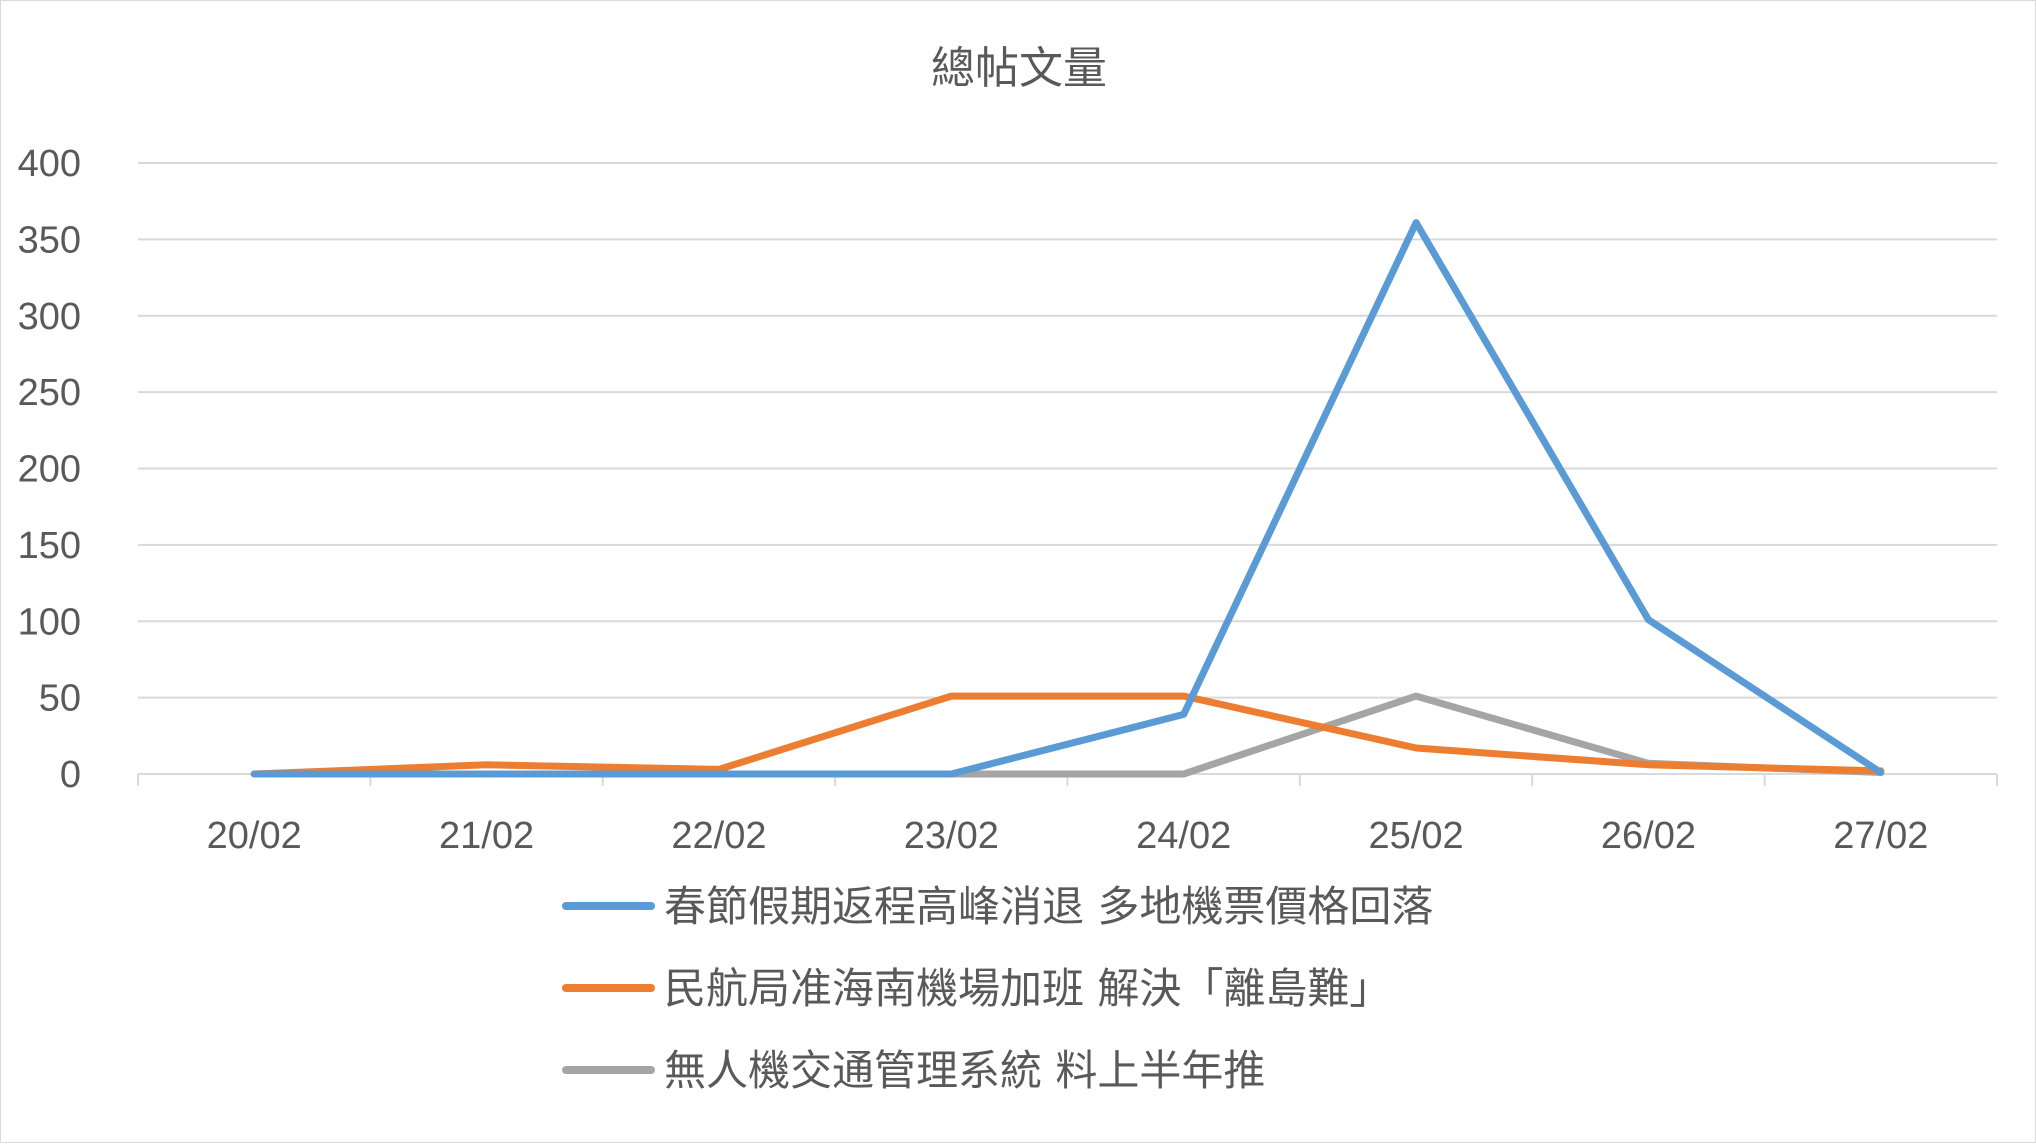 The height and width of the screenshot is (1144, 2036). I want to click on x-tick-label: 27/02, so click(1880, 836).